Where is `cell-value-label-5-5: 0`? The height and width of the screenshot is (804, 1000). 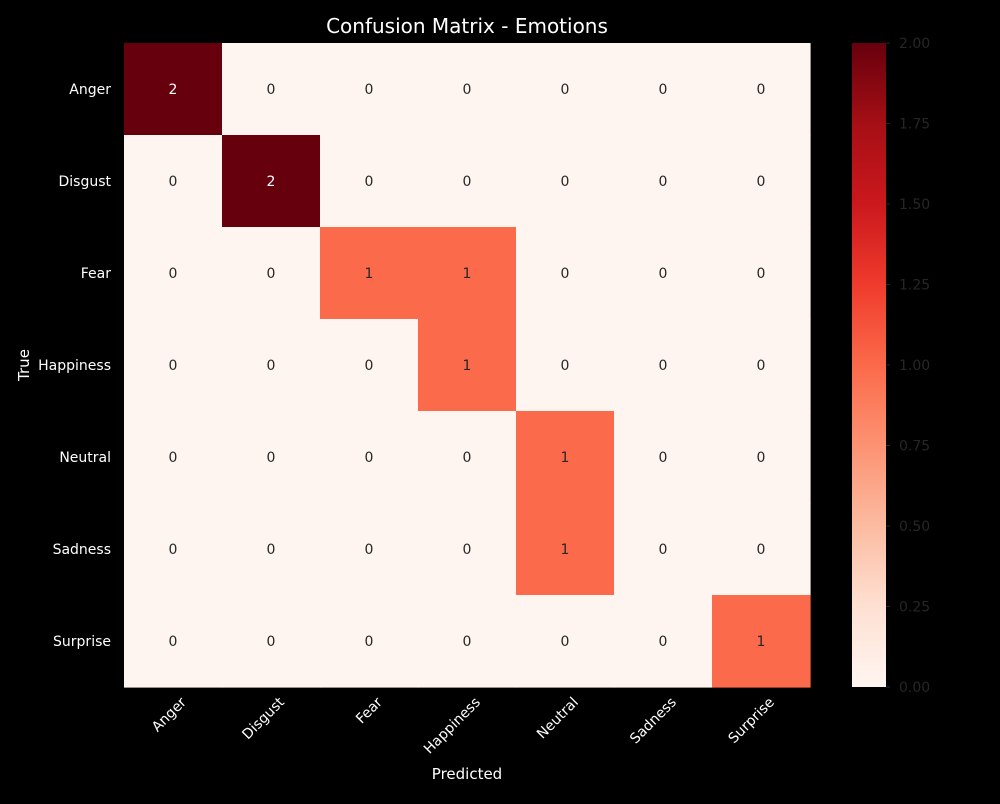 cell-value-label-5-5: 0 is located at coordinates (663, 550).